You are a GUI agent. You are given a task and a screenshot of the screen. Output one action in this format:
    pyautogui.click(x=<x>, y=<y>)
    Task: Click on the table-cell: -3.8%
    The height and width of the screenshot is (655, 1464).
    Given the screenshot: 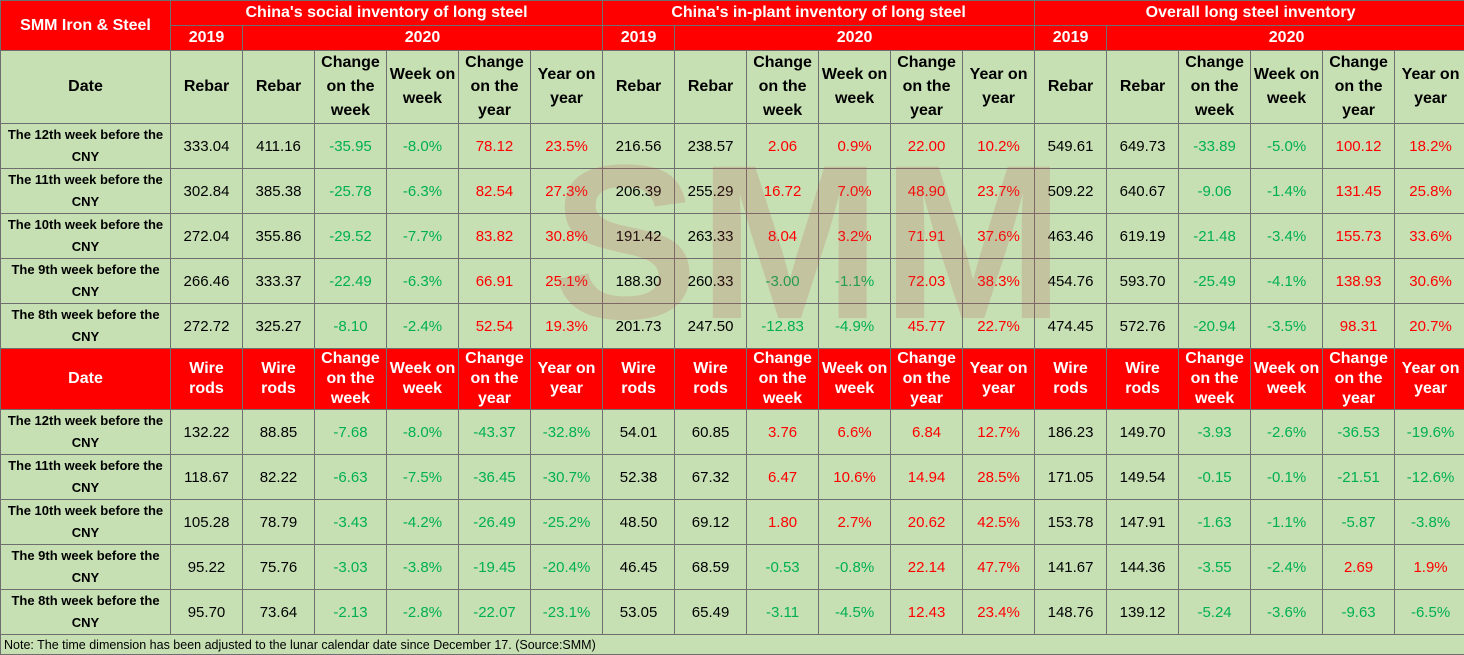 What is the action you would take?
    pyautogui.click(x=423, y=567)
    